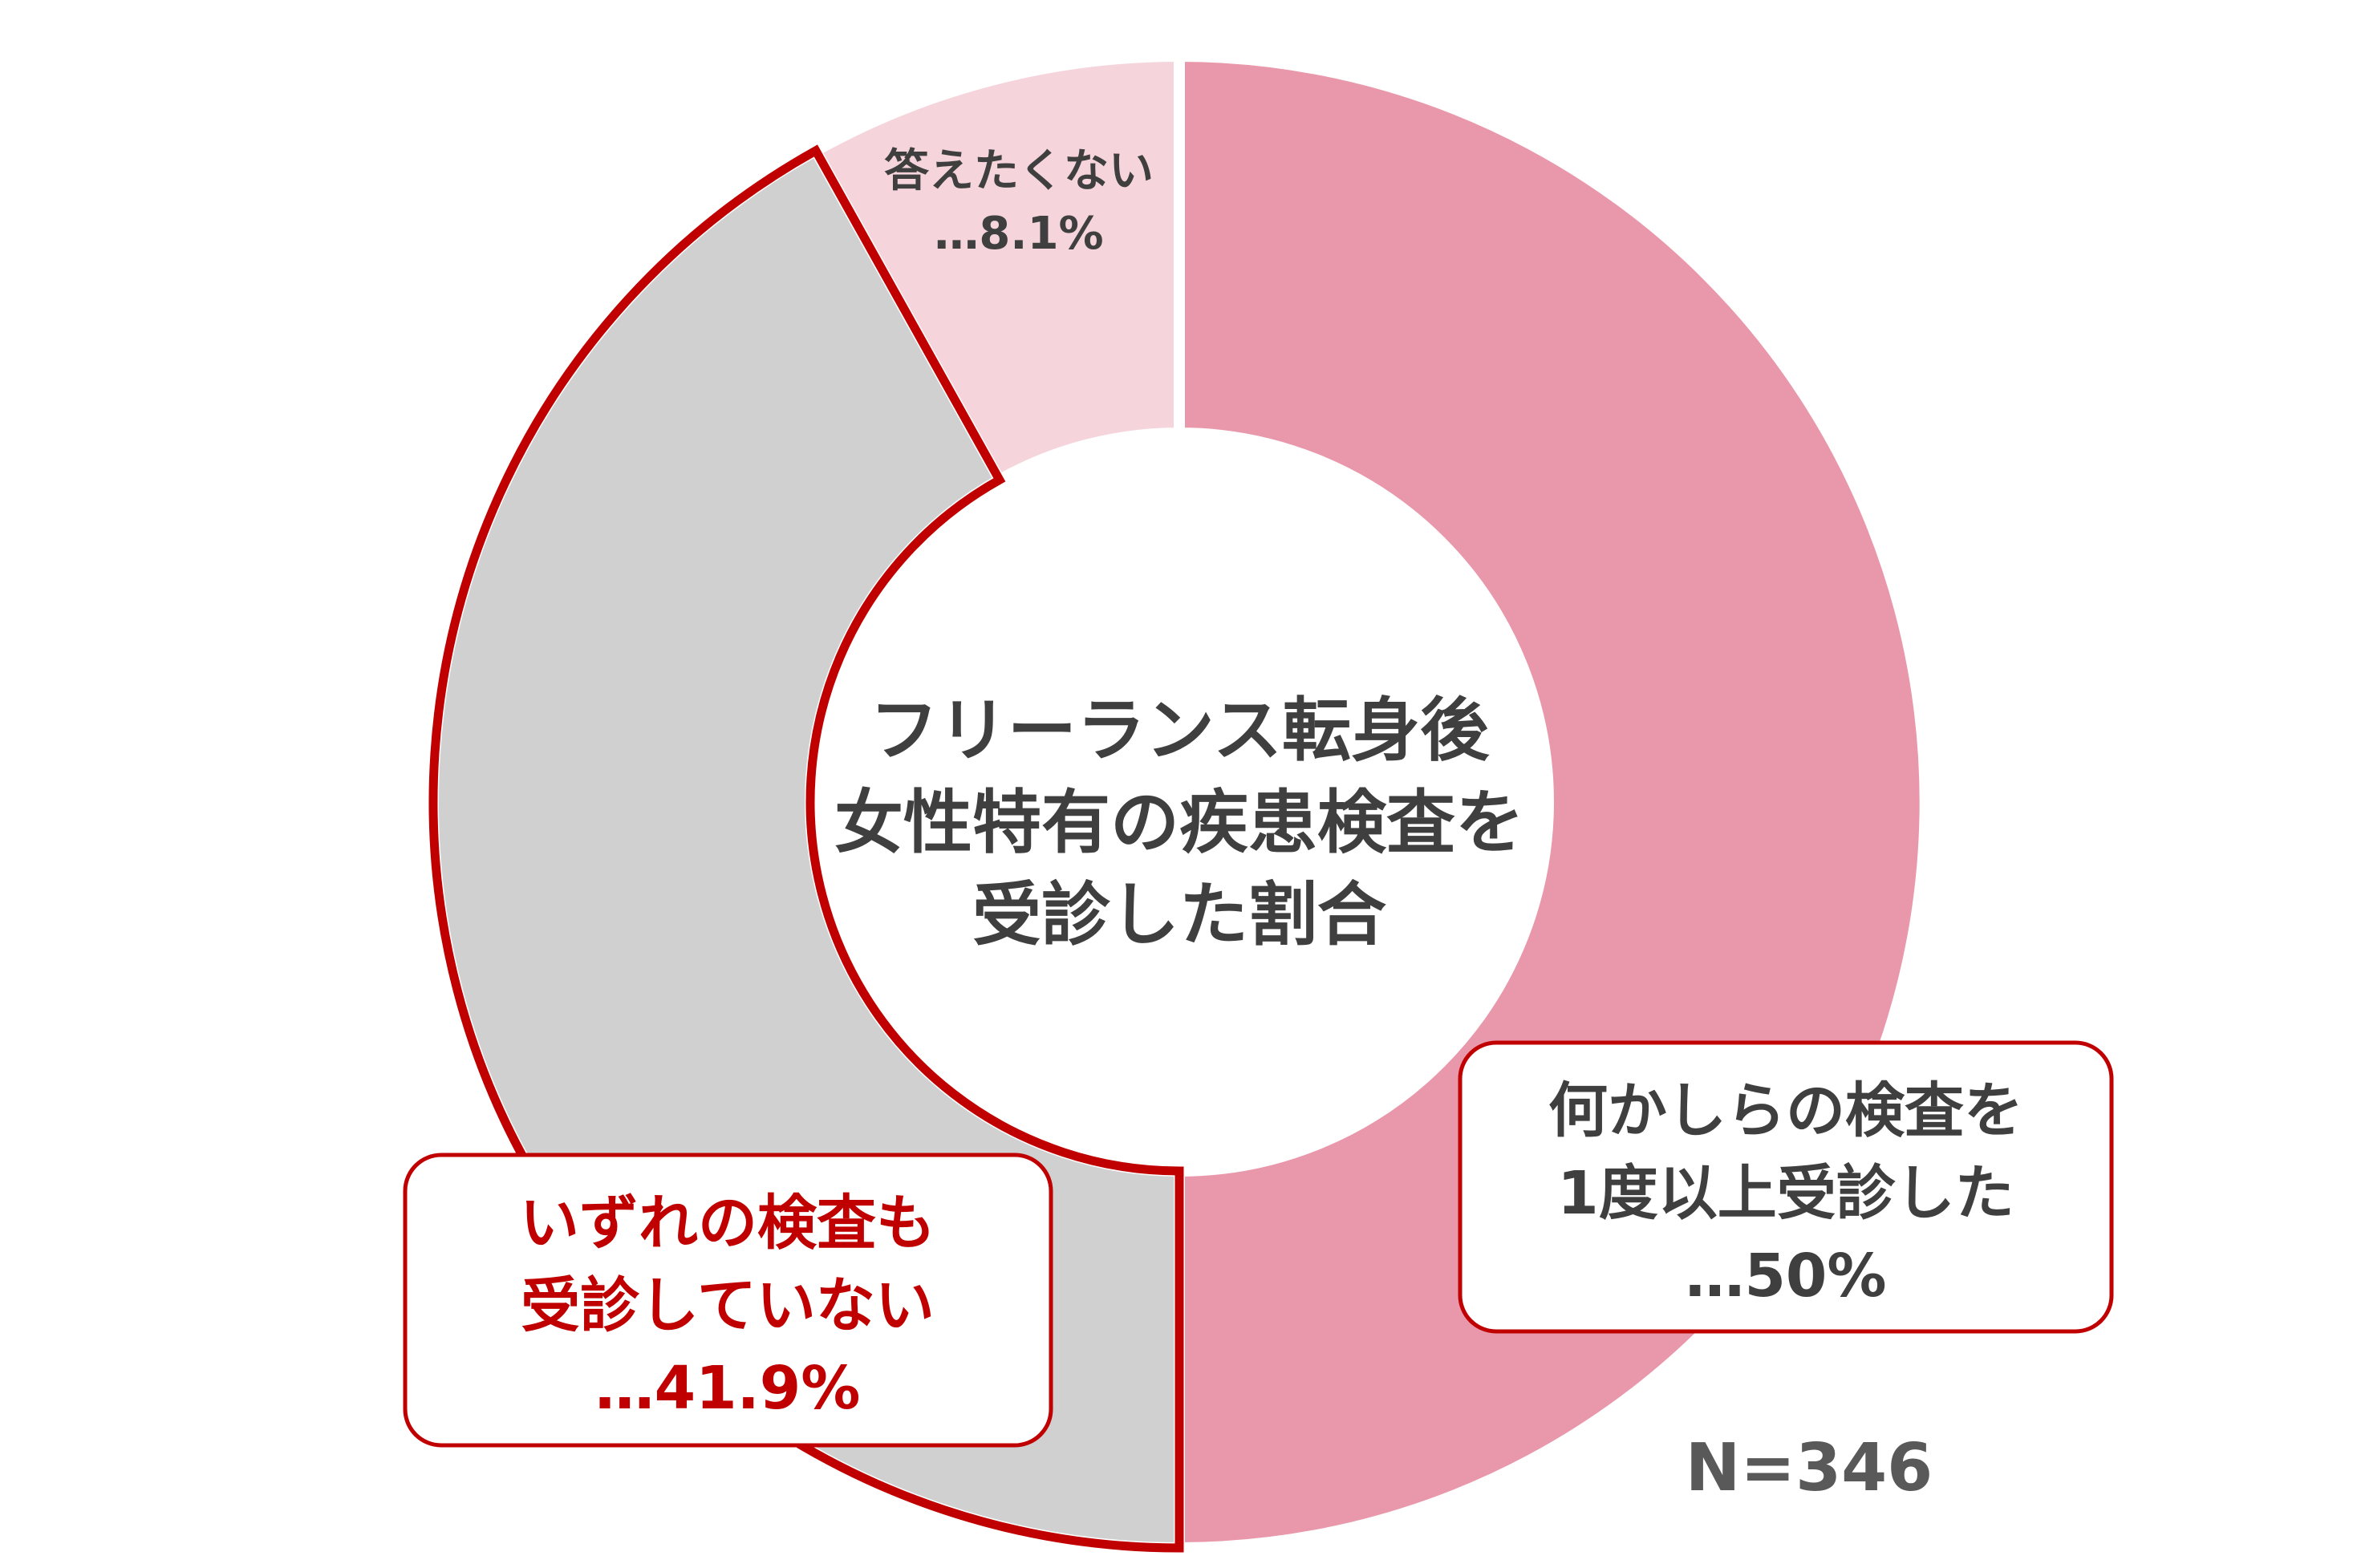  What do you see at coordinates (728, 1388) in the screenshot?
I see `label-not-examined-line-3: …41.9%` at bounding box center [728, 1388].